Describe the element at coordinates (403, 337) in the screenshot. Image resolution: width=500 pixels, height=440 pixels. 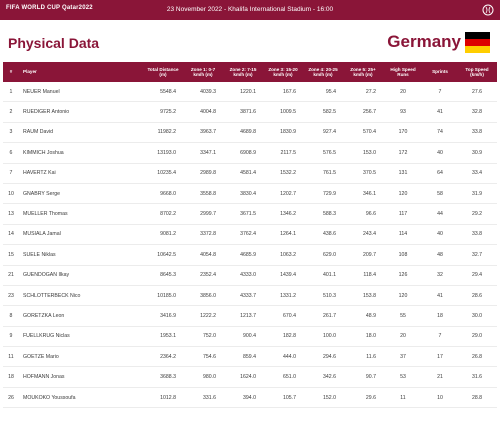
I see `cell-high-speed-runs: 20` at that location.